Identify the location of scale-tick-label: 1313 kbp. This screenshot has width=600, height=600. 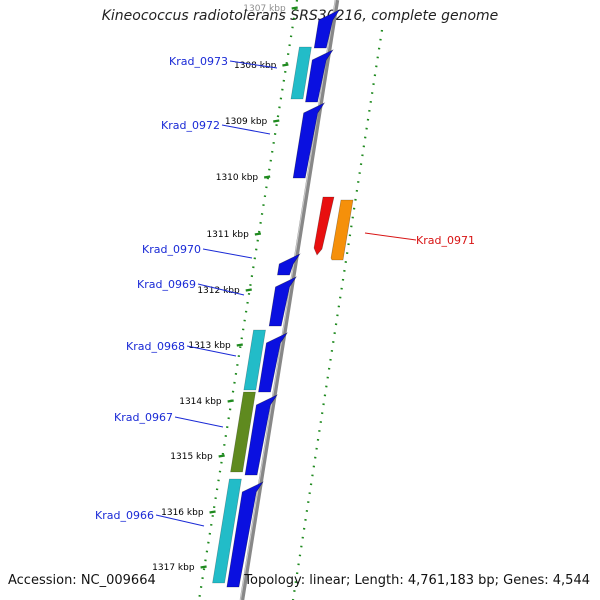
(209, 346).